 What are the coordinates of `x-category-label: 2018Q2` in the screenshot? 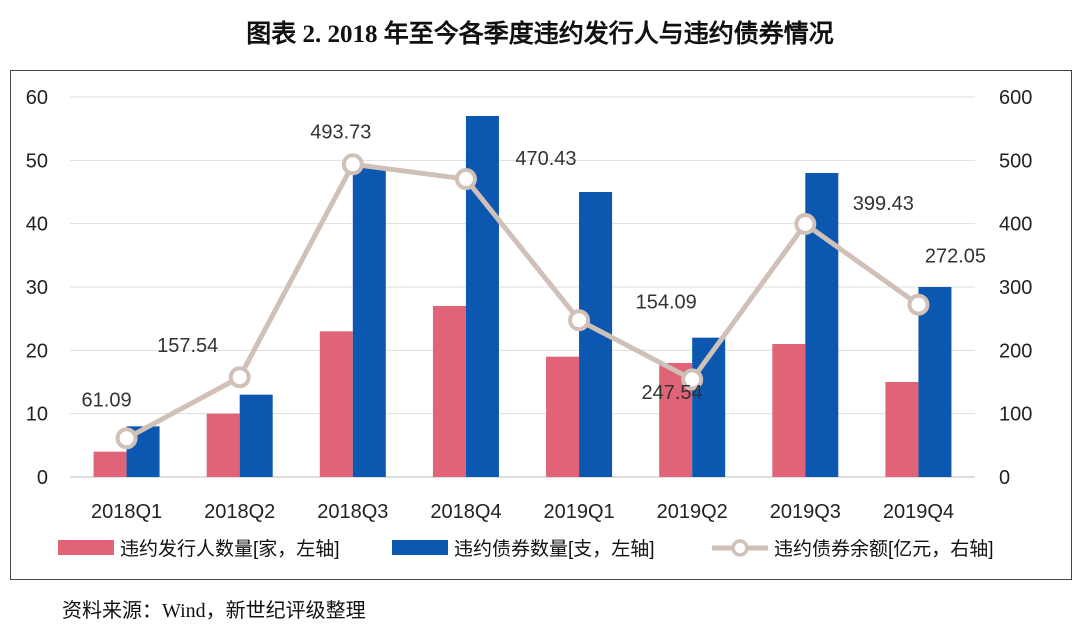 It's located at (239, 512).